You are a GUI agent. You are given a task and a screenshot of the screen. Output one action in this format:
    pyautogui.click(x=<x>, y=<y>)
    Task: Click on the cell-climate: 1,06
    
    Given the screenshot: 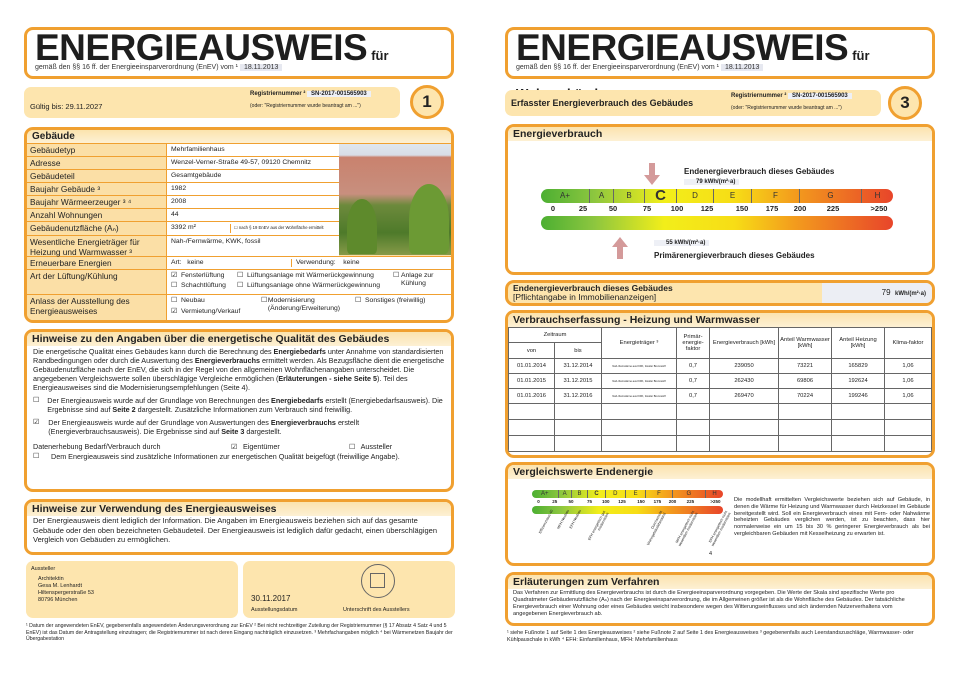 What is the action you would take?
    pyautogui.click(x=908, y=366)
    